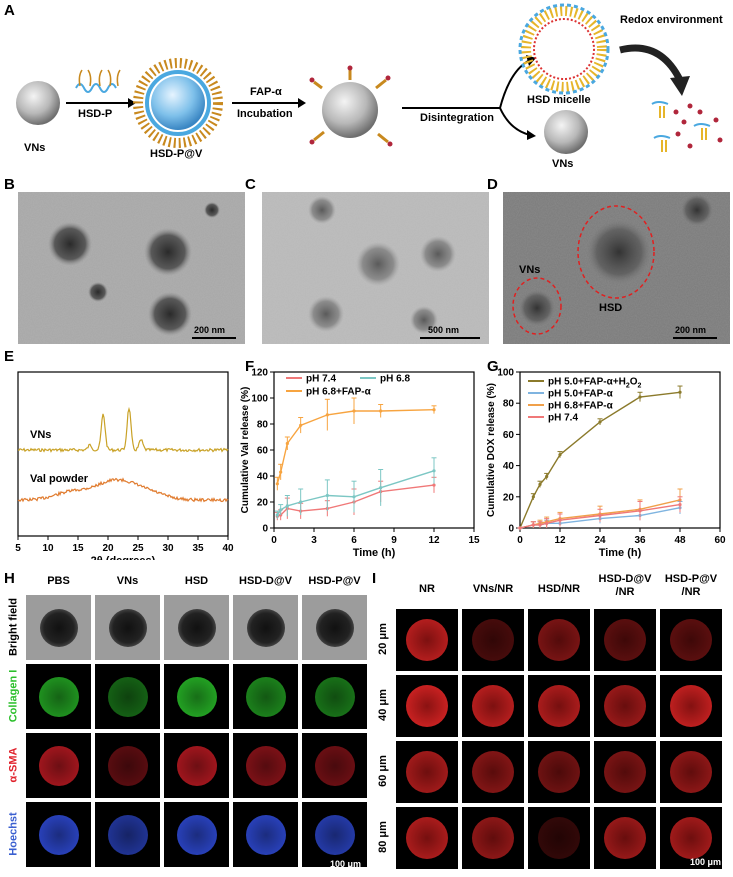 This screenshot has width=733, height=877. What do you see at coordinates (616, 268) in the screenshot?
I see `tem-image-d: VNs HSD 200 nm` at bounding box center [616, 268].